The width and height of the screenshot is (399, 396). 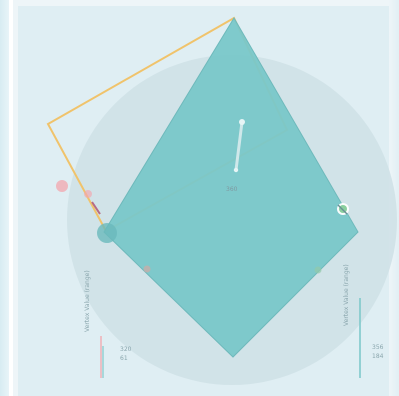 What do you see at coordinates (126, 349) in the screenshot?
I see `legend-left-max: 320` at bounding box center [126, 349].